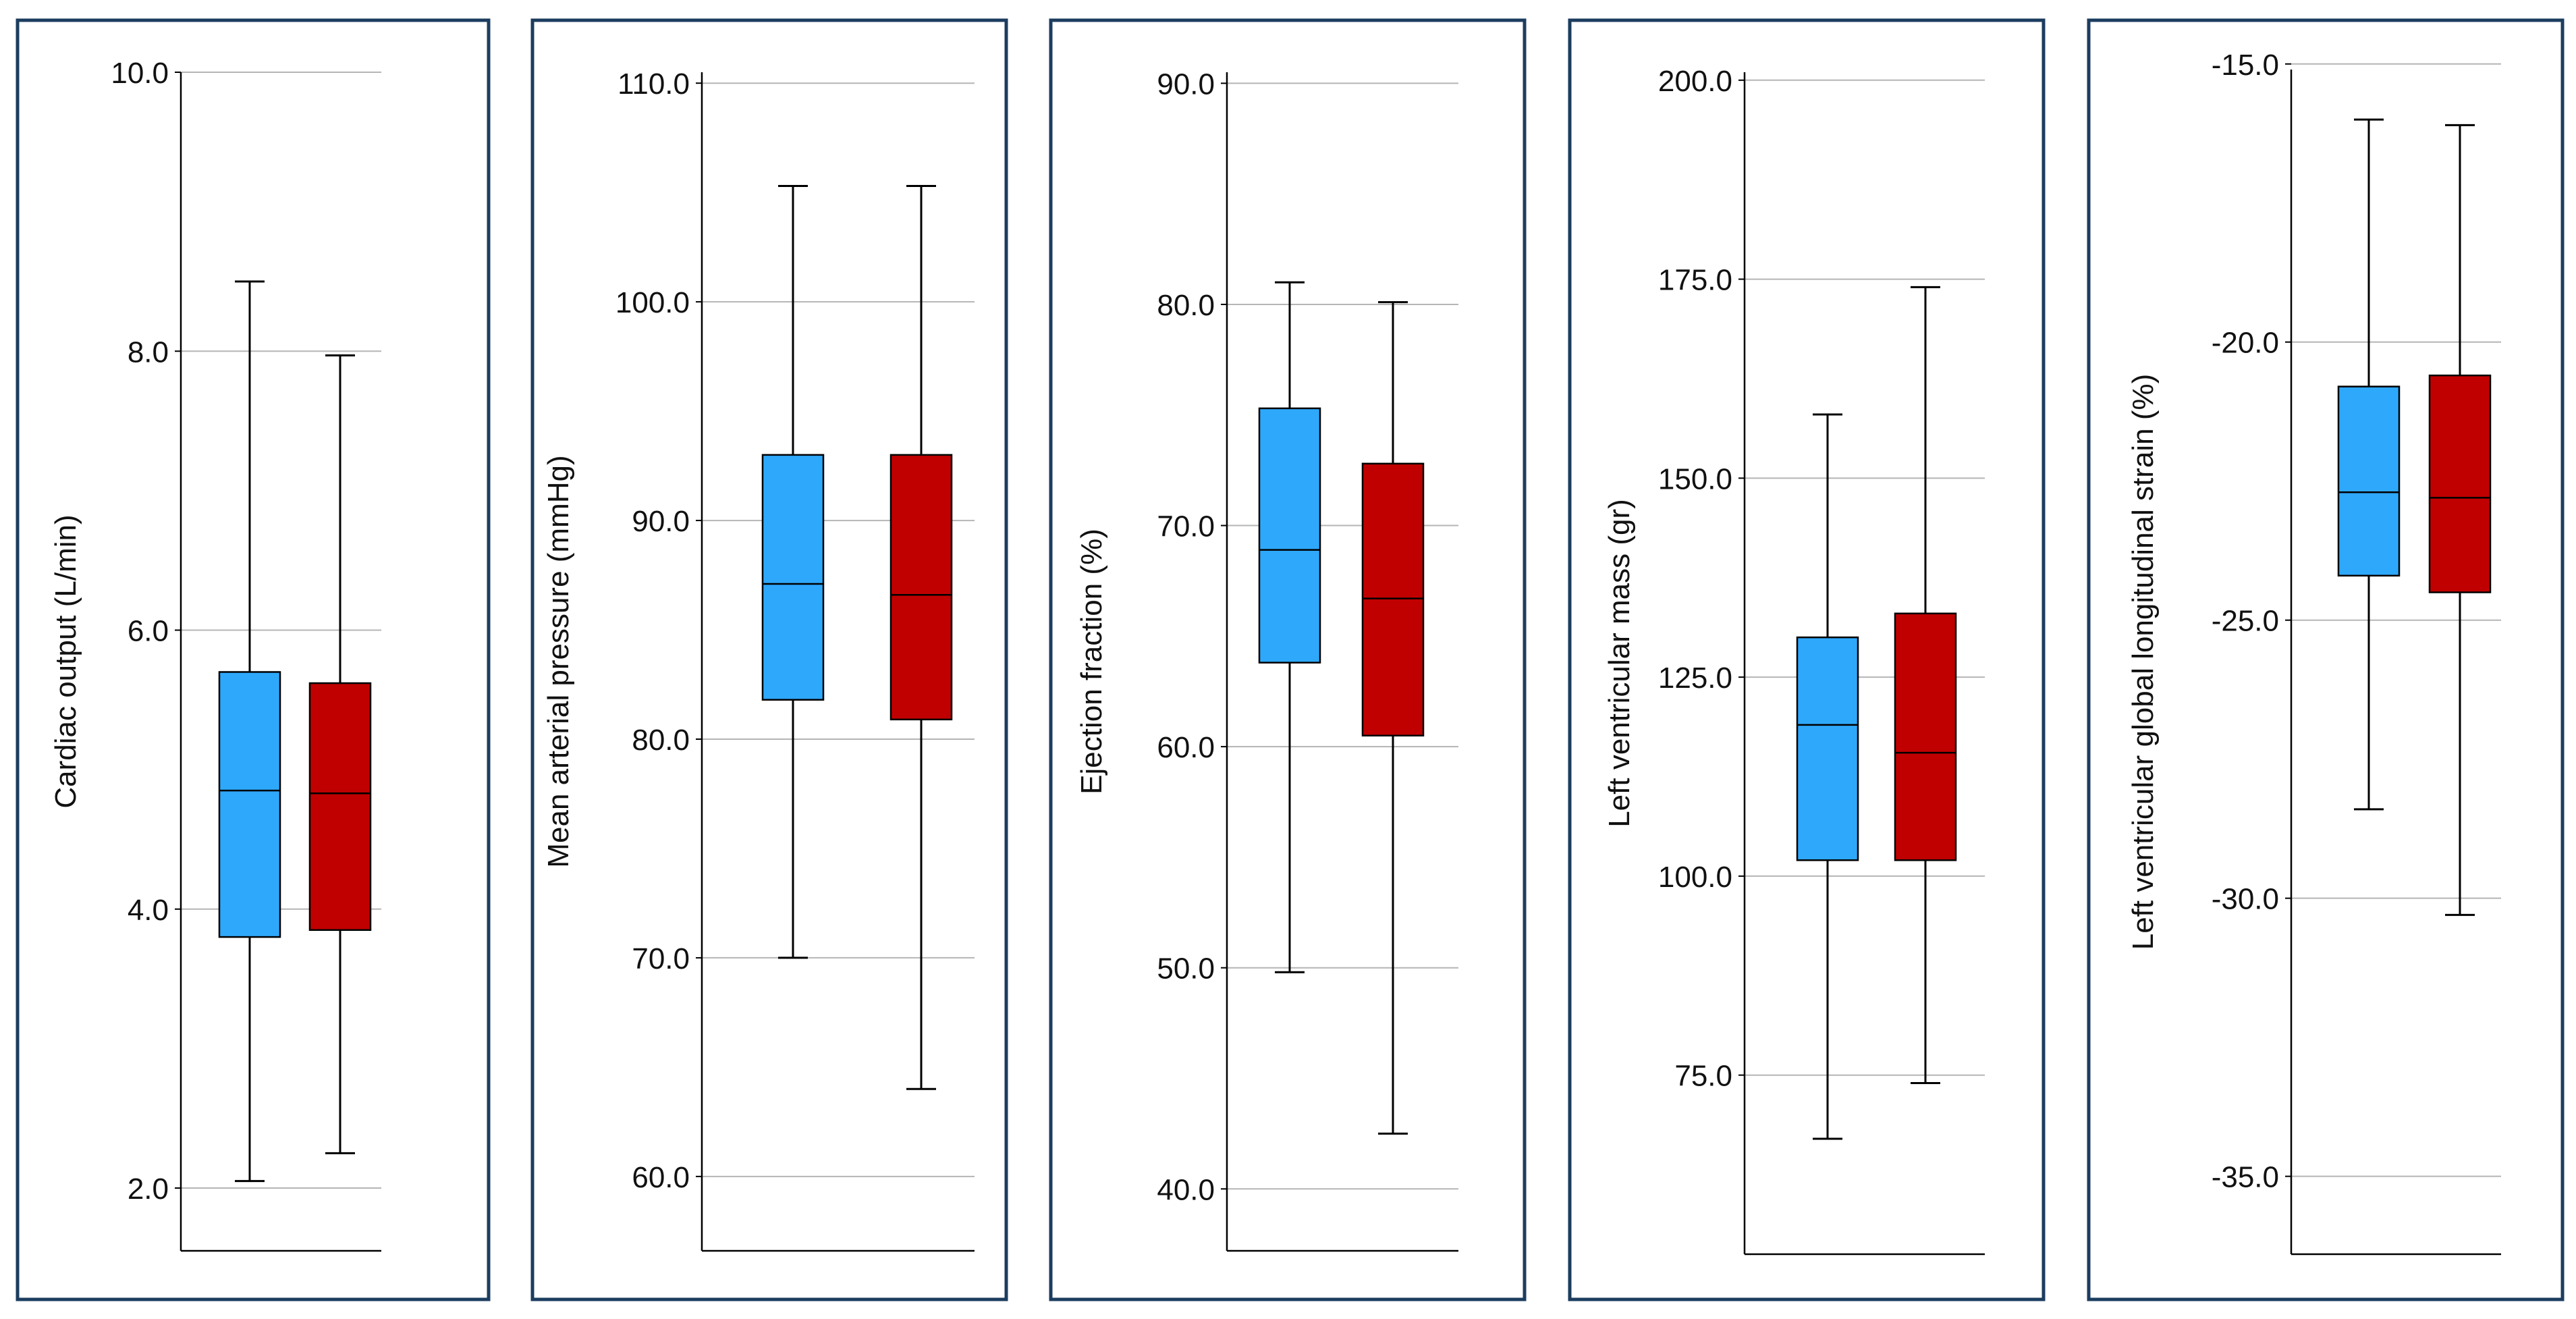  Describe the element at coordinates (140, 73) in the screenshot. I see `tick-label: 10.0` at that location.